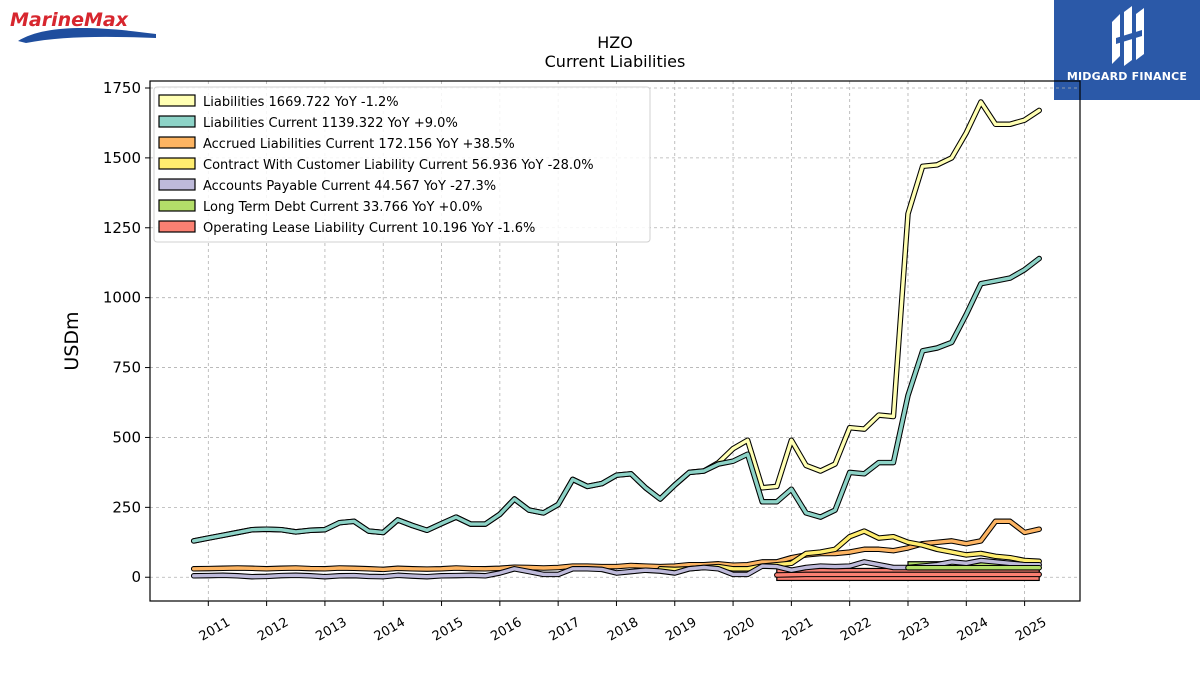 This screenshot has width=1200, height=675. I want to click on x-tick-label: 2013, so click(331, 630).